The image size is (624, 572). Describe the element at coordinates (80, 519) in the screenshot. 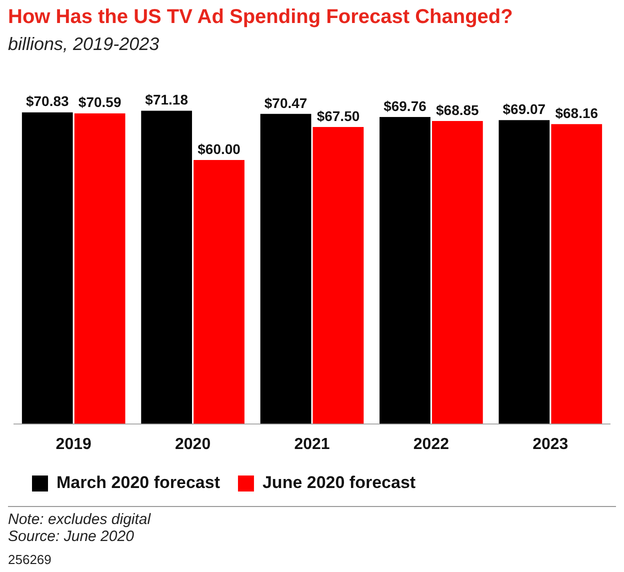

I see `text: Note: excludes digital` at that location.